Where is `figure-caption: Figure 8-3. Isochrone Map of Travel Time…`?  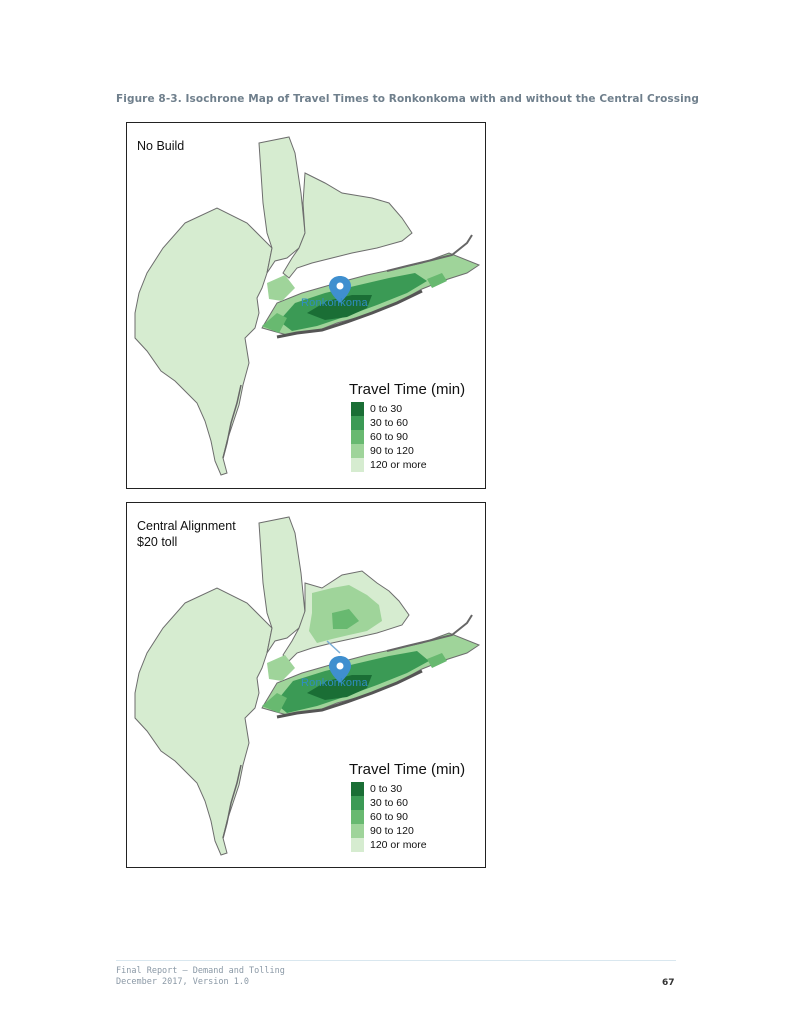
figure-caption: Figure 8-3. Isochrone Map of Travel Time… is located at coordinates (407, 99).